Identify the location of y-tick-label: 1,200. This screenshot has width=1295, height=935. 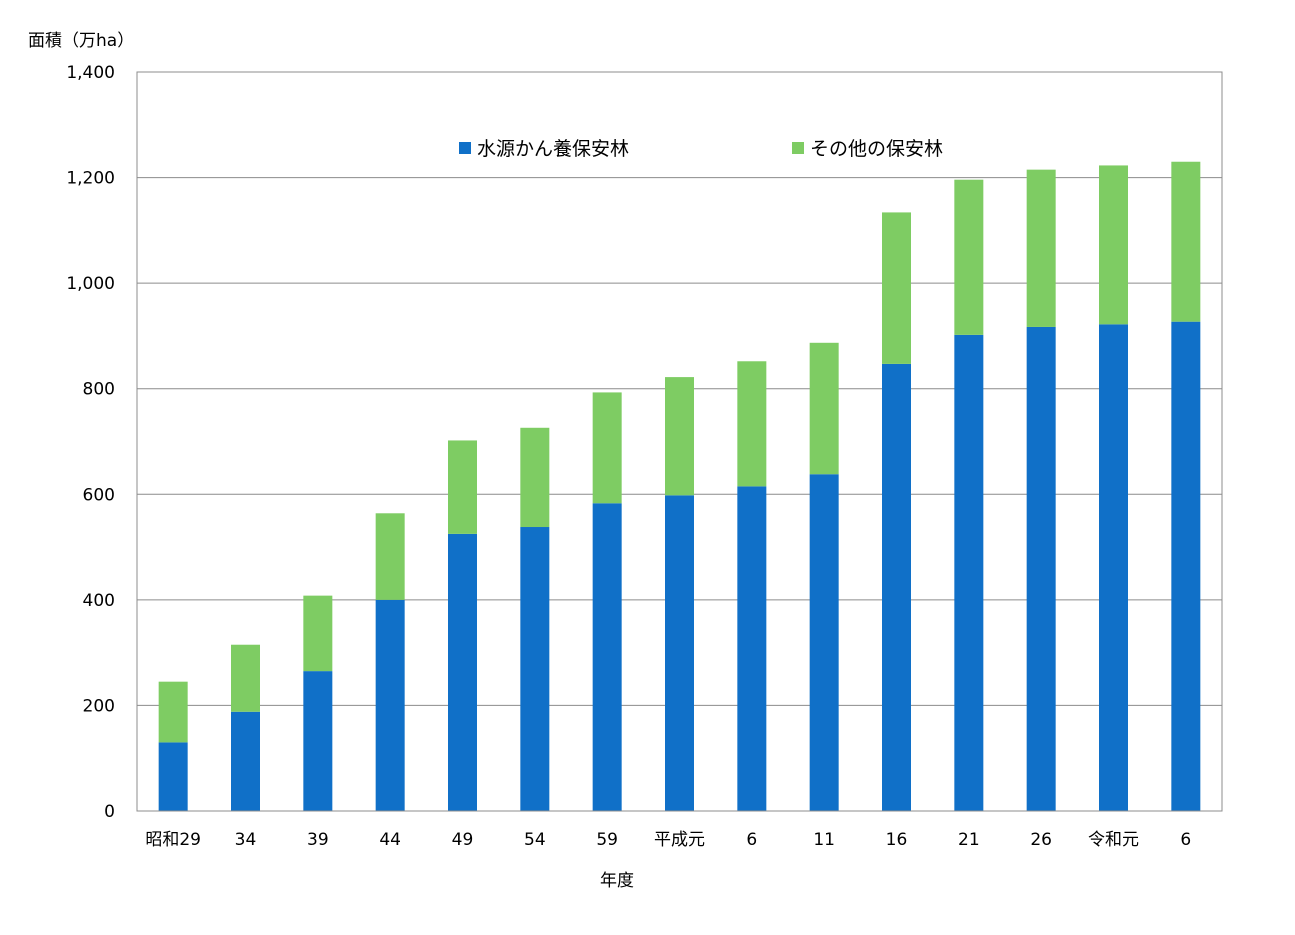
(90, 179).